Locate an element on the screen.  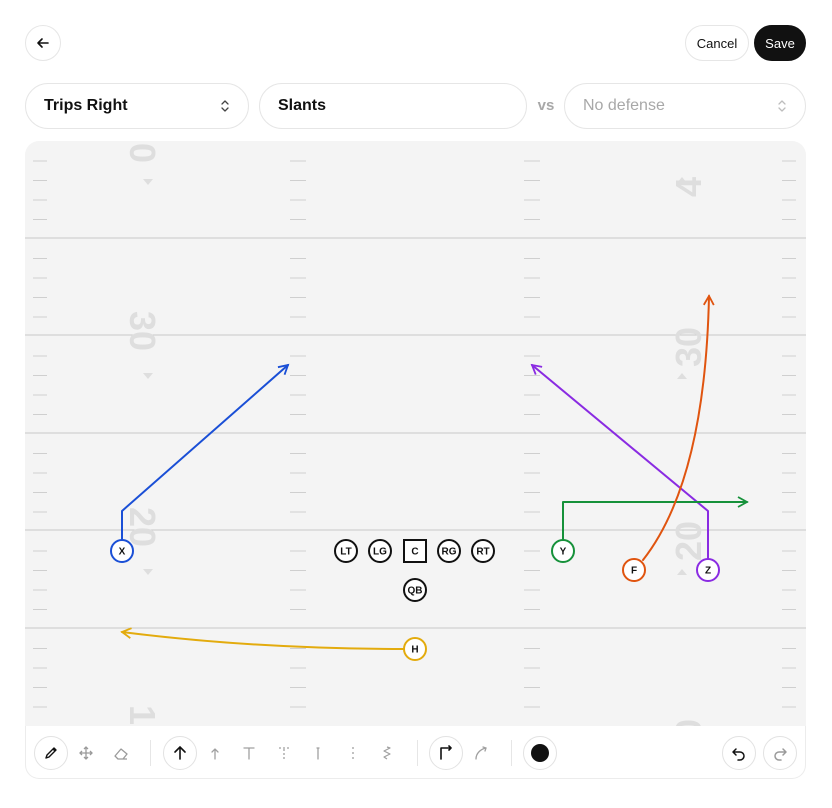
line-end-button is located at coordinates (318, 753).